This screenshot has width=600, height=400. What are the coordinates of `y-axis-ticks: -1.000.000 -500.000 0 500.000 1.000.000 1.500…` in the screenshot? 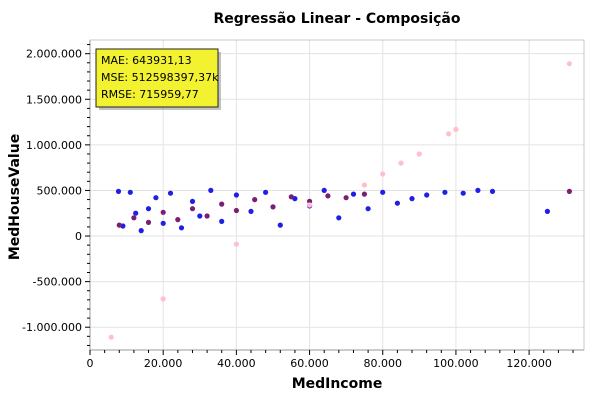 It's located at (56, 195).